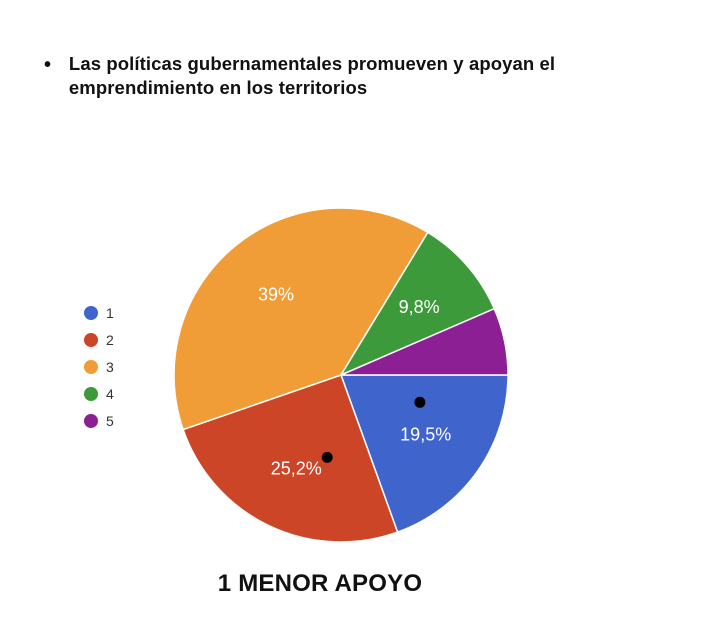 The height and width of the screenshot is (628, 724). Describe the element at coordinates (110, 340) in the screenshot. I see `legend-label-2: 2` at that location.